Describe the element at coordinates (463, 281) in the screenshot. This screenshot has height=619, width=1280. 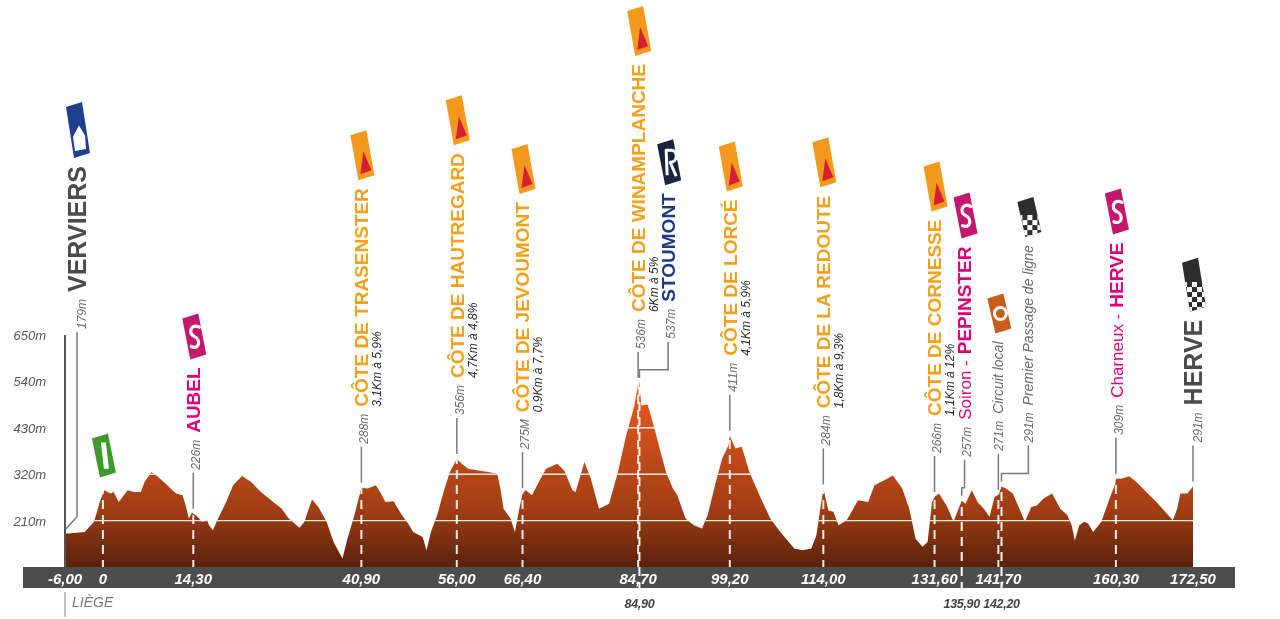
I see `annotation: 356m CÔTE DE HAUTREGARD 4,7Km à 4,8%` at that location.